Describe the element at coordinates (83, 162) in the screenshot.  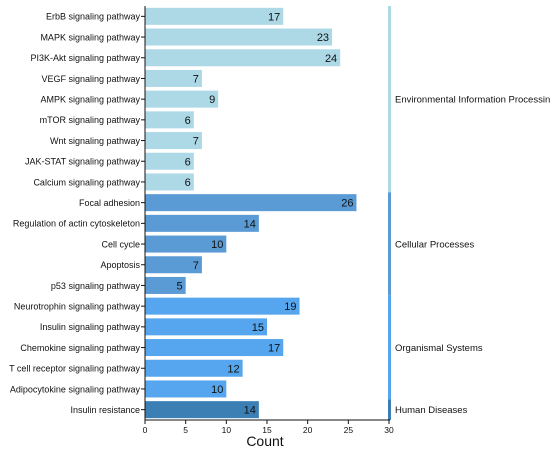
I see `category-label-jak-stat-signaling-pathway: JAK-STAT signaling pathway` at that location.